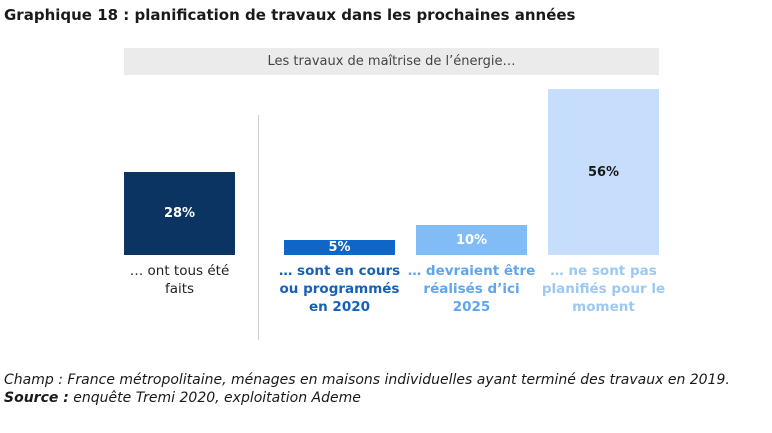  I want to click on bar: 28%, so click(179, 213).